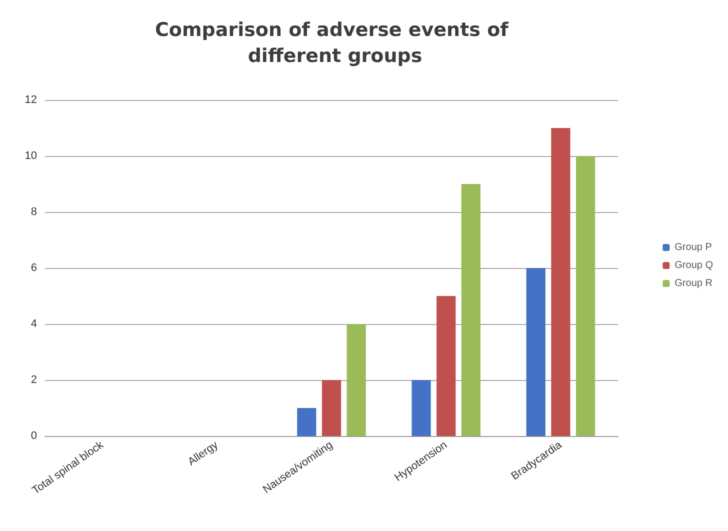 This screenshot has height=531, width=728. What do you see at coordinates (694, 265) in the screenshot?
I see `legend-label: Group Q` at bounding box center [694, 265].